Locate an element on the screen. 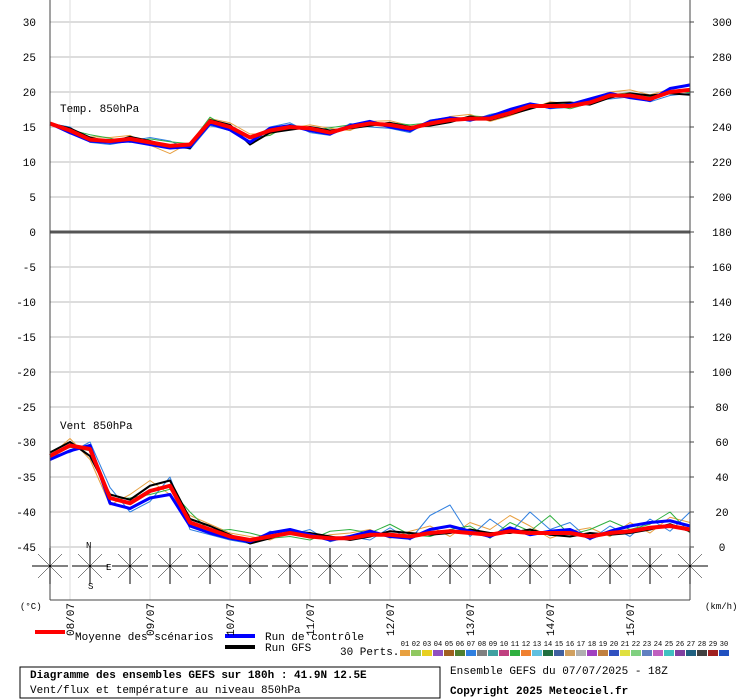 The image size is (740, 700). x-tick-label: 09/07 is located at coordinates (152, 619).